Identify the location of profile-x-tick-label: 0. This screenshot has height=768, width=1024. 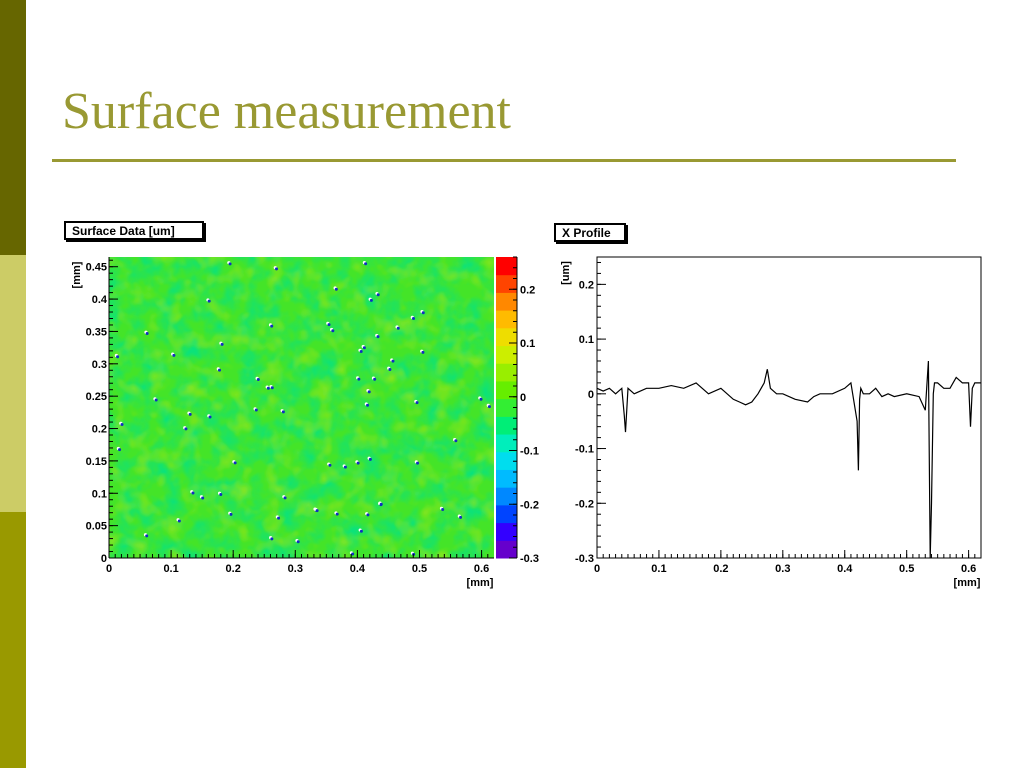
(597, 569).